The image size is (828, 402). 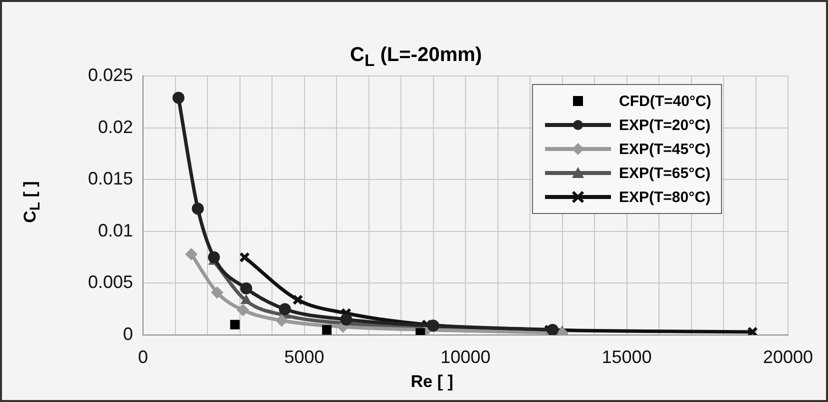 What do you see at coordinates (304, 356) in the screenshot?
I see `x-tick-label: 5000` at bounding box center [304, 356].